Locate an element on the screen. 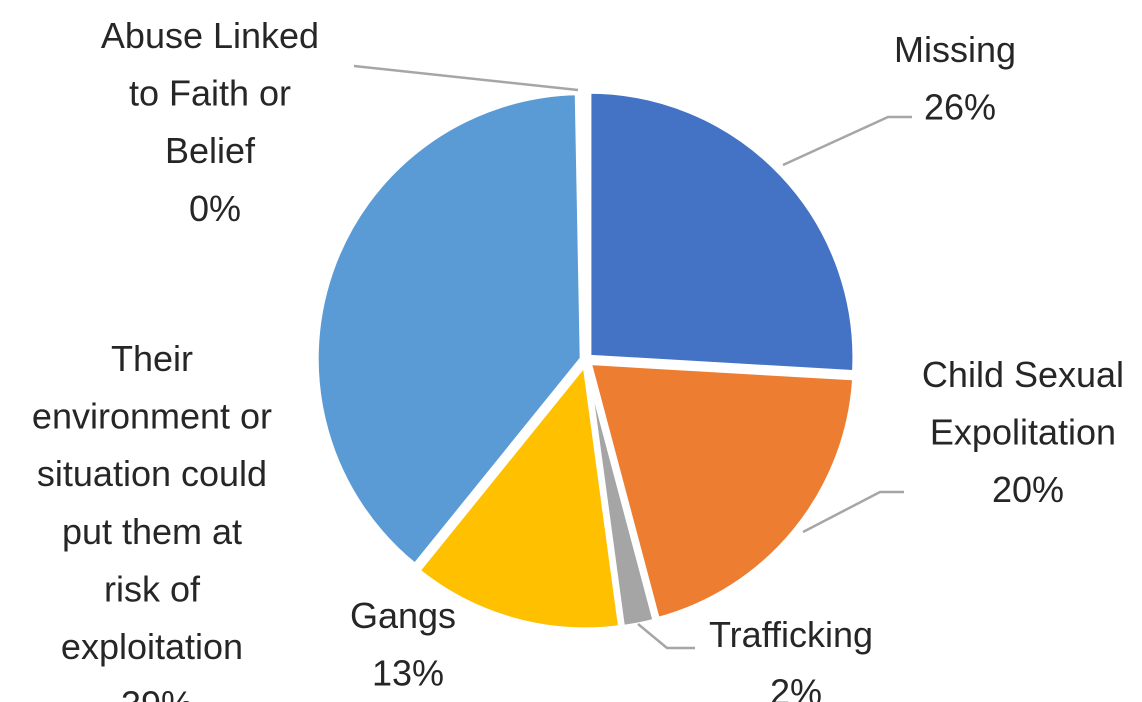  label-child-sexual-expolitation-line2: Expolitation is located at coordinates (1023, 432).